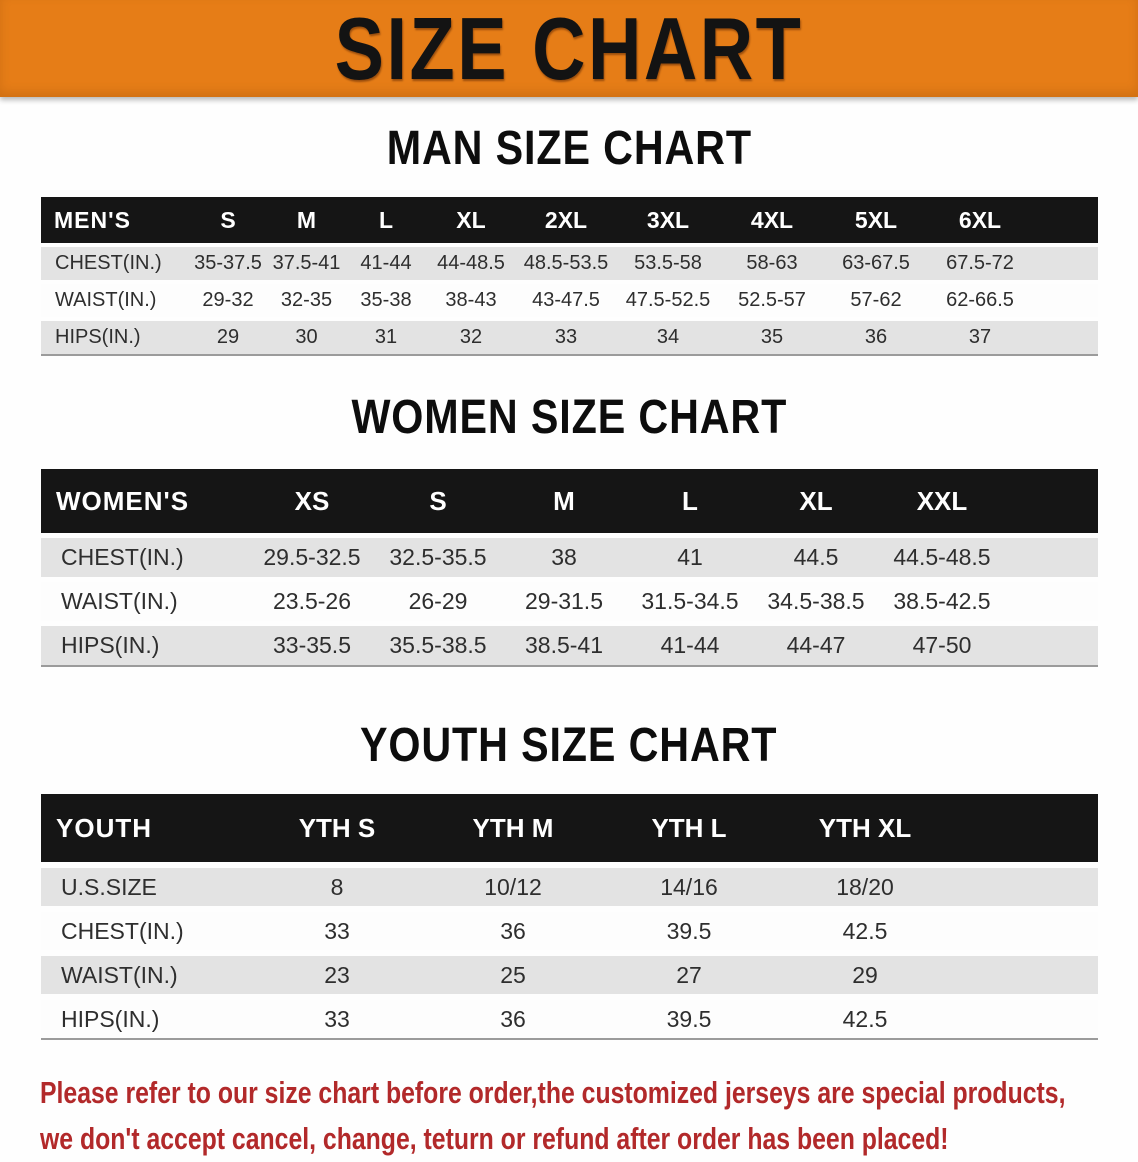 The height and width of the screenshot is (1162, 1138). I want to click on value-cell: 37, so click(980, 338).